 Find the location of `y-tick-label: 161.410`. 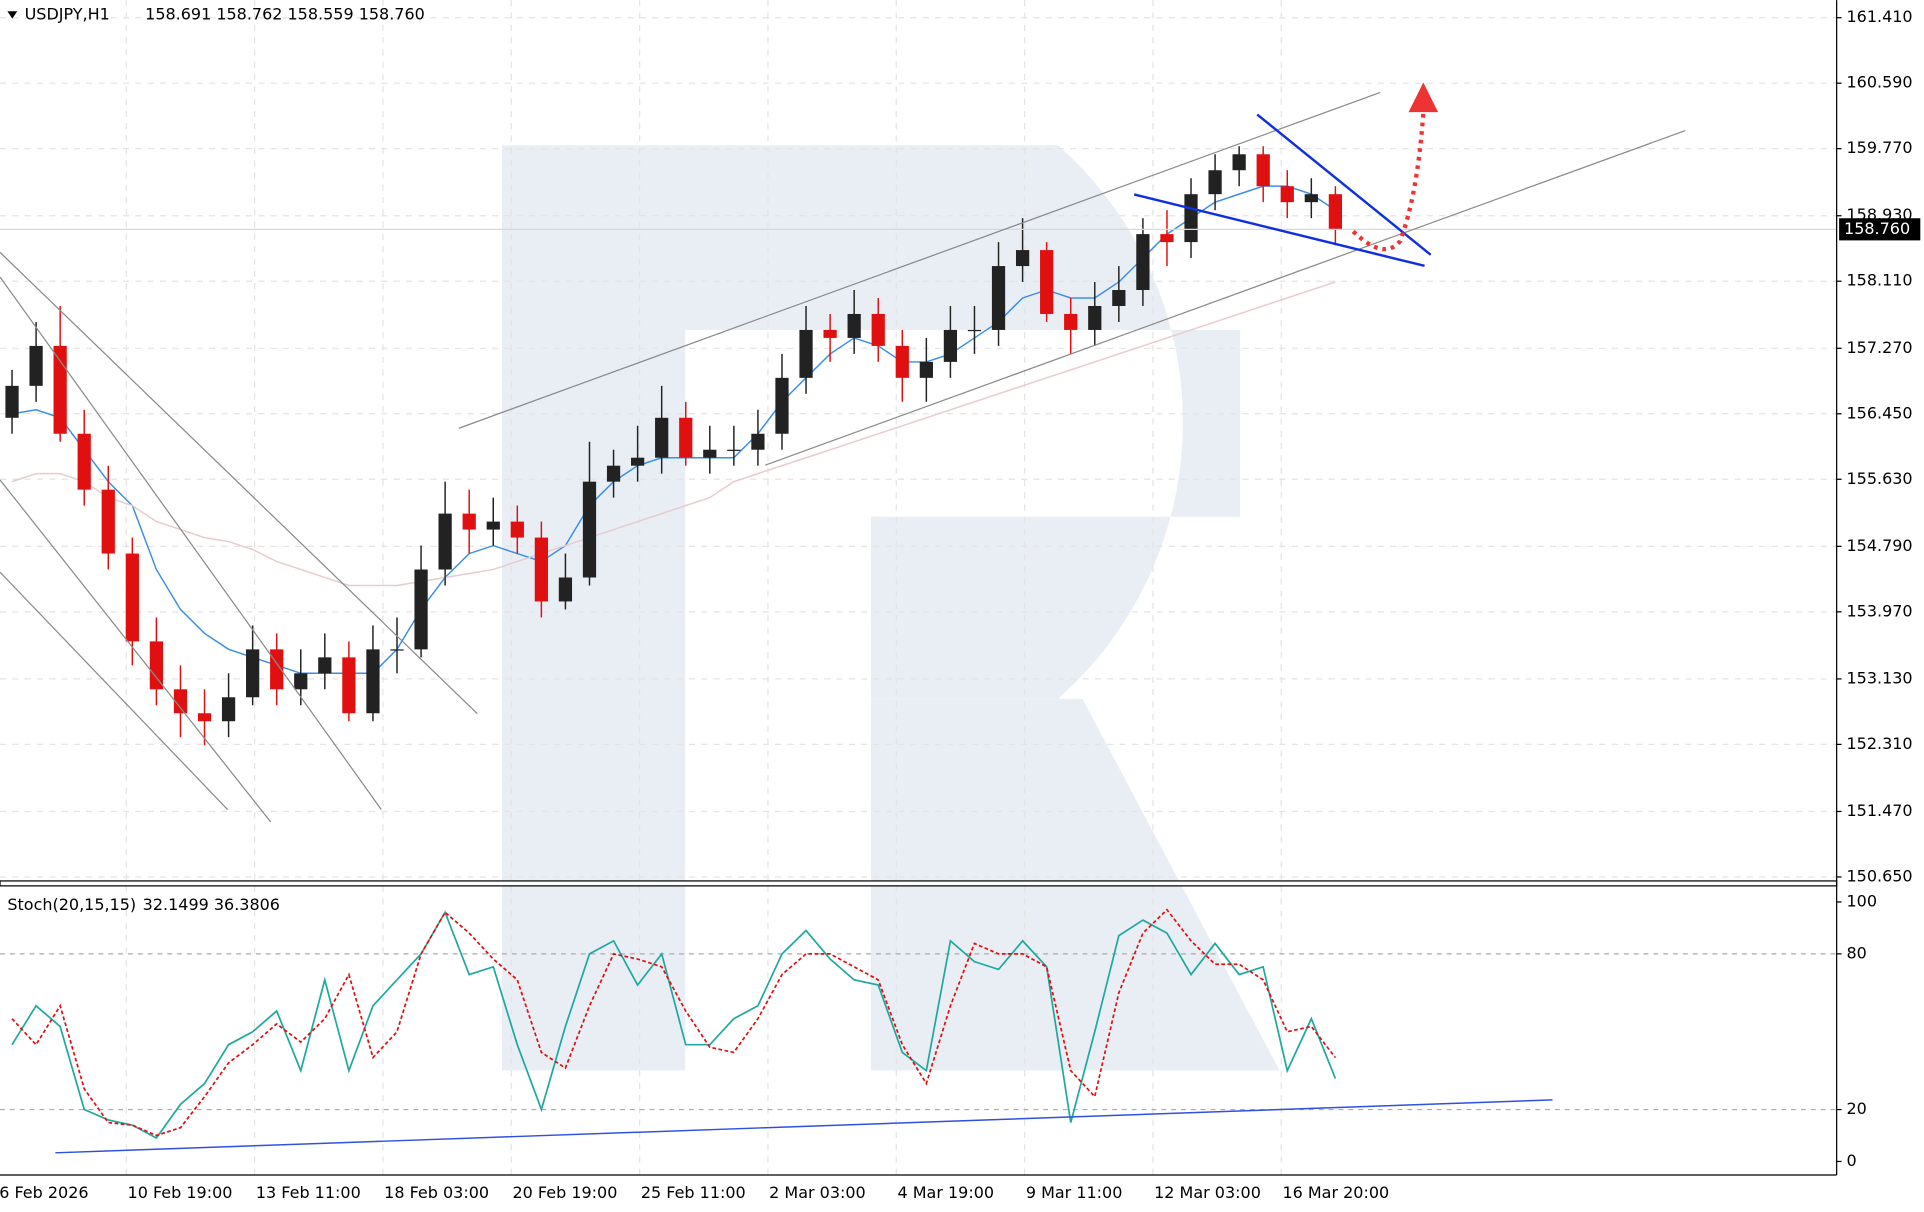

y-tick-label: 161.410 is located at coordinates (1879, 16).